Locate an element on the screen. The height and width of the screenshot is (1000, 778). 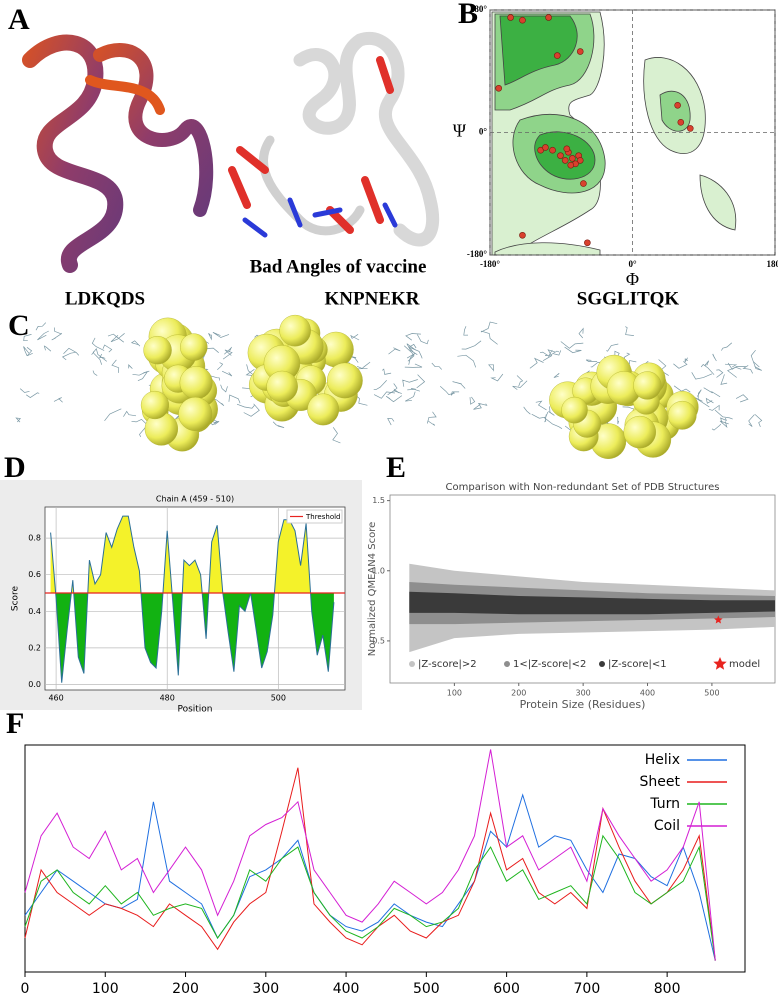
x-tick-label: 200 is located at coordinates (518, 693).